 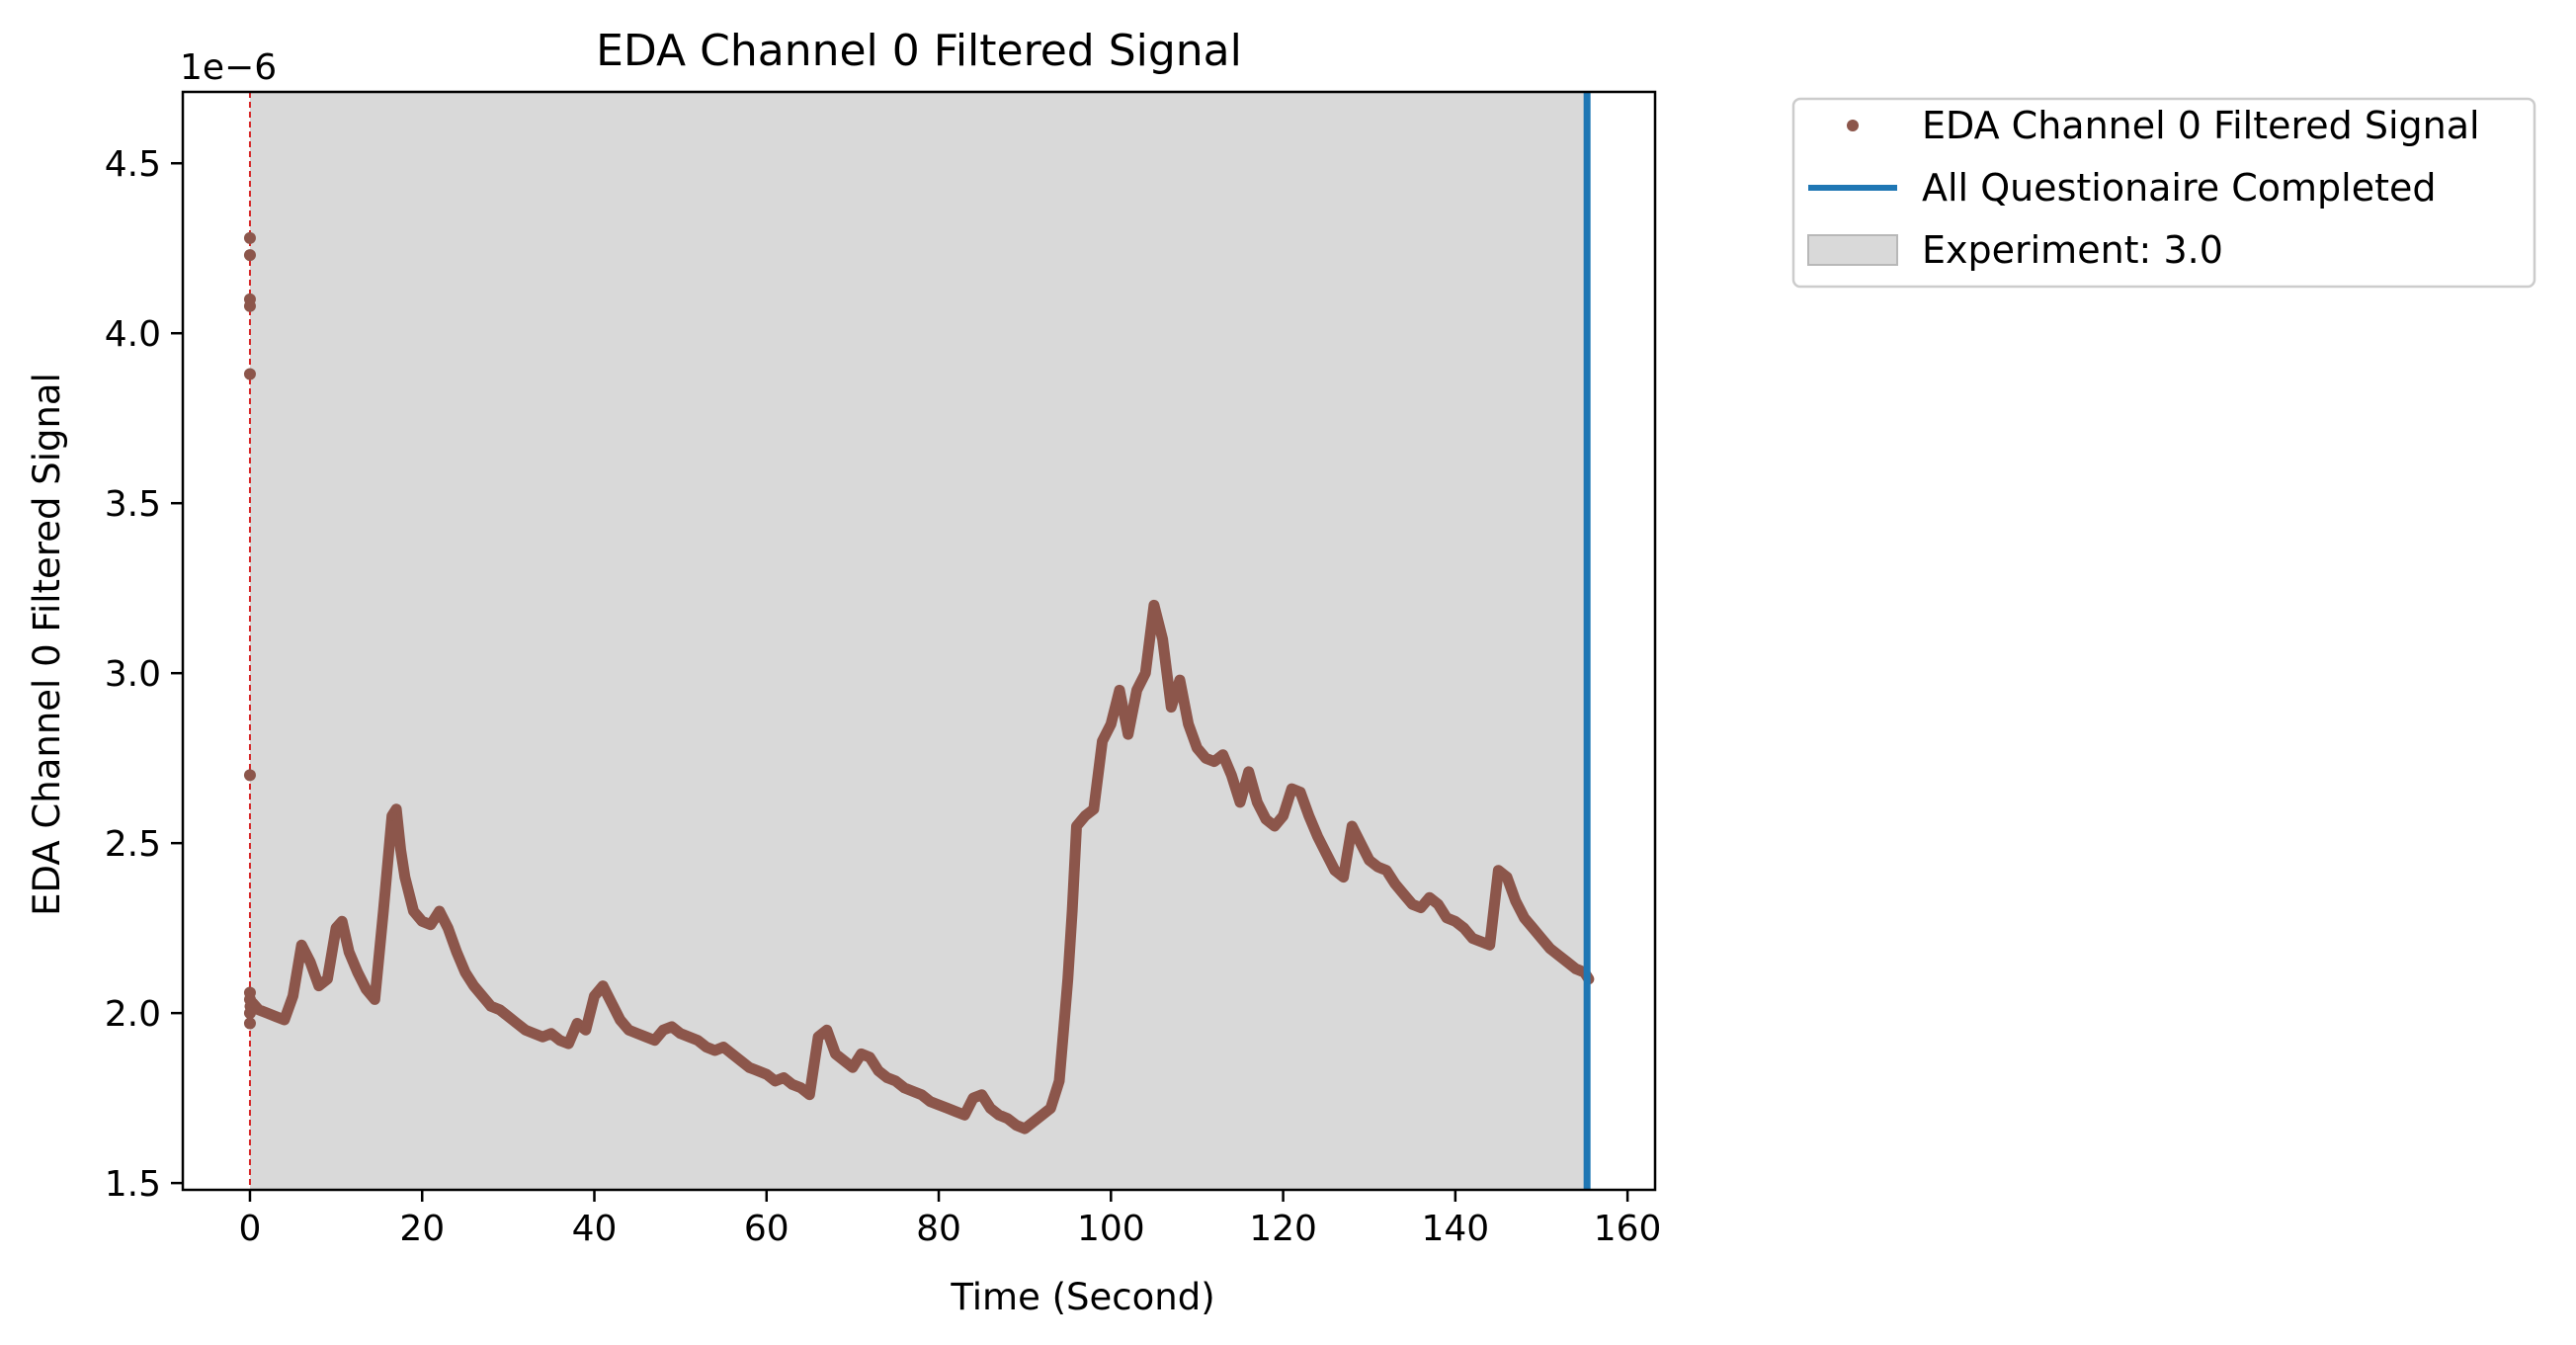 I want to click on y-tick-label: 2.5, so click(x=133, y=844).